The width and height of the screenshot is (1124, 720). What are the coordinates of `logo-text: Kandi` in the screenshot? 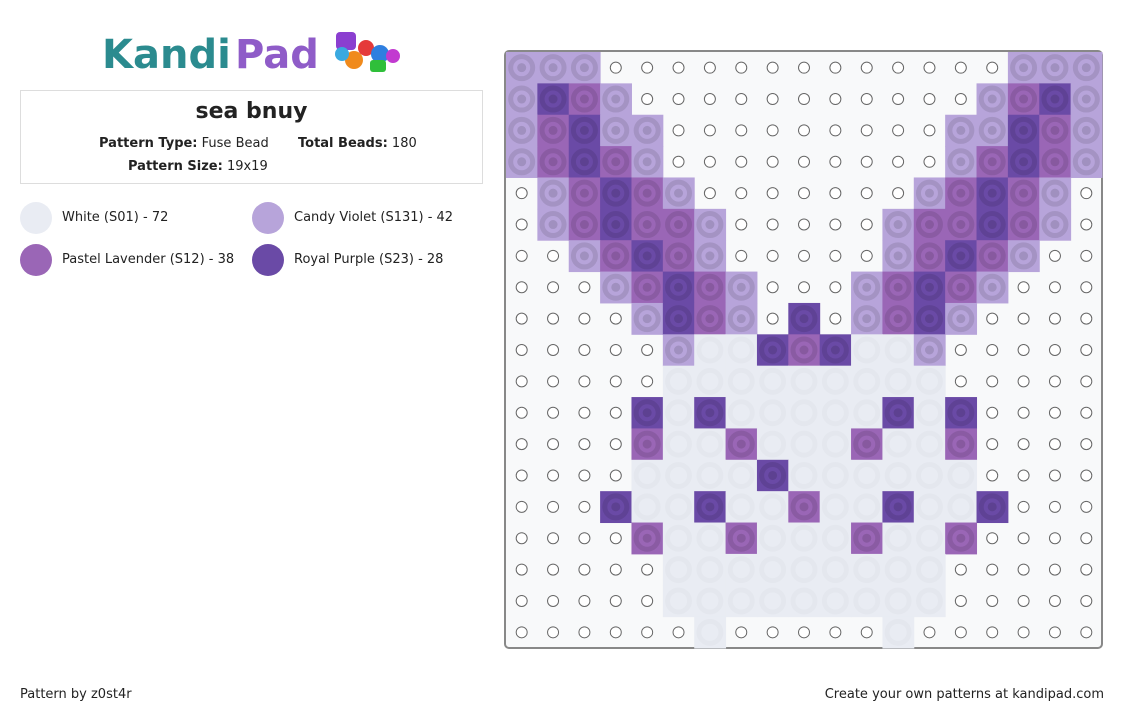 It's located at (166, 55).